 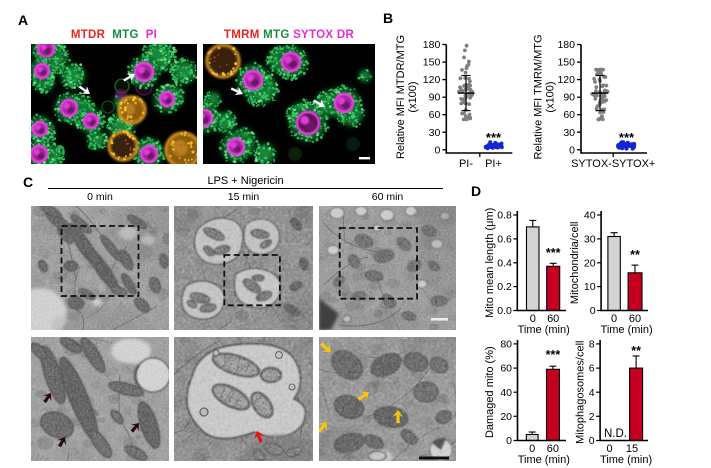 I want to click on svg-text: 6, so click(x=592, y=369).